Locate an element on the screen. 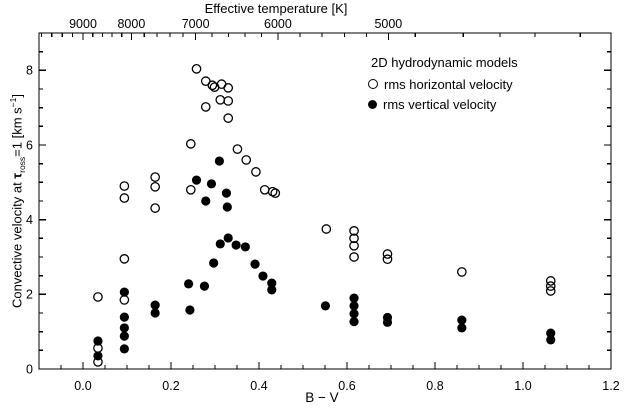 This screenshot has width=624, height=411. legend-item-label: rms horizontal velocity is located at coordinates (448, 84).